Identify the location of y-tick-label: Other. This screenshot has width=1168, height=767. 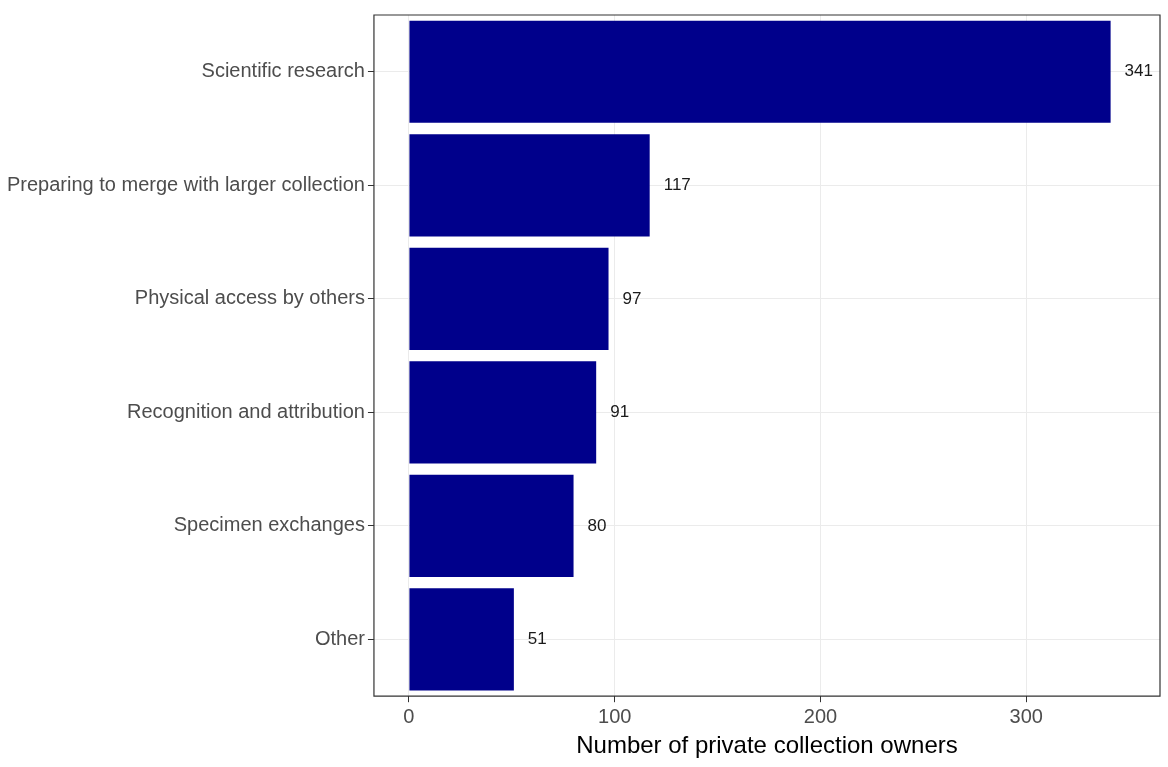
(340, 637).